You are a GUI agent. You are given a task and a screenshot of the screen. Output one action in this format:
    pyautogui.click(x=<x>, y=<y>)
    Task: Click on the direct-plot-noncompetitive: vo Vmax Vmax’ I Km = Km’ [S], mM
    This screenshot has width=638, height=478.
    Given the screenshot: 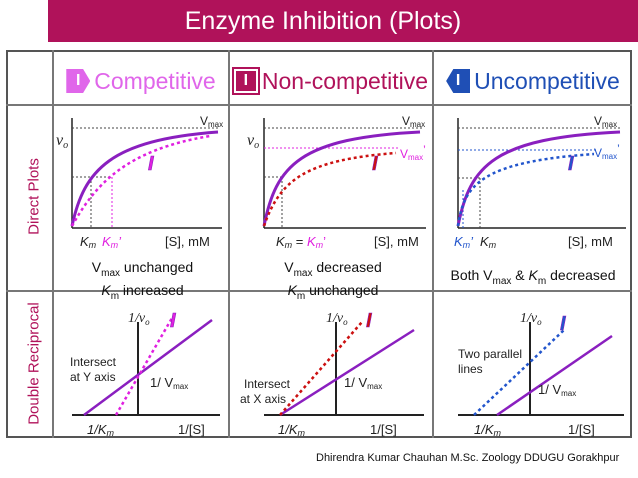 What is the action you would take?
    pyautogui.click(x=336, y=182)
    